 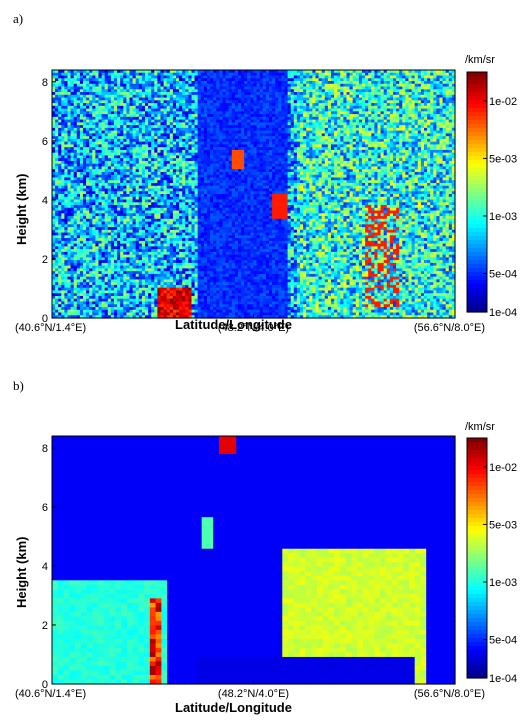 I want to click on panel-b-colorbar-unit: /km/sr, so click(x=480, y=427).